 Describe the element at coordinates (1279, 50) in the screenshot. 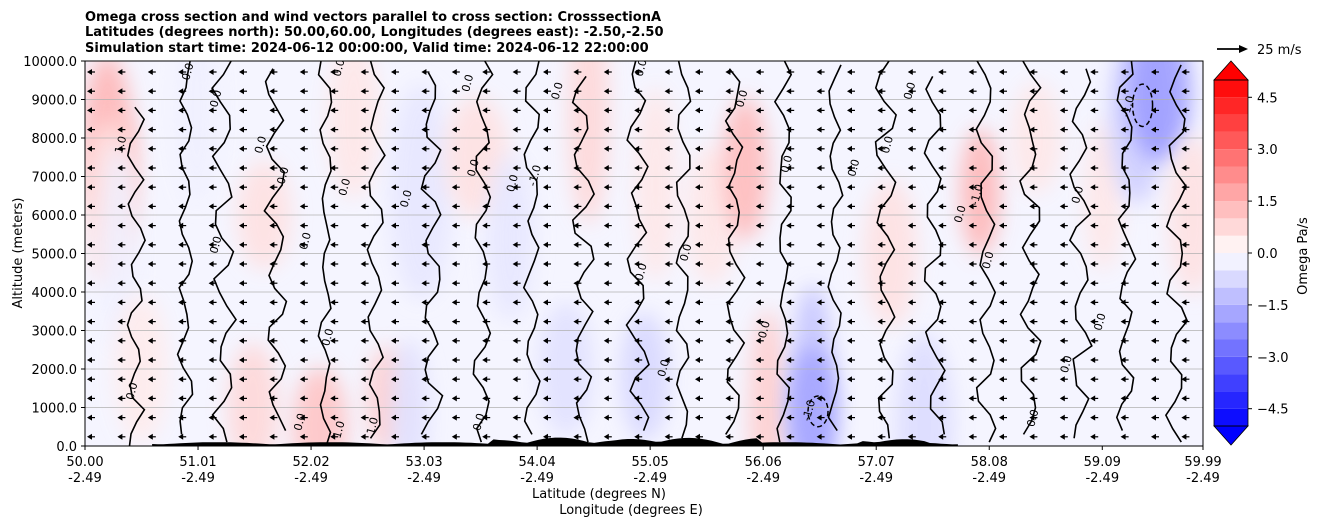

I see `vector-key-label: 25 m/s` at that location.